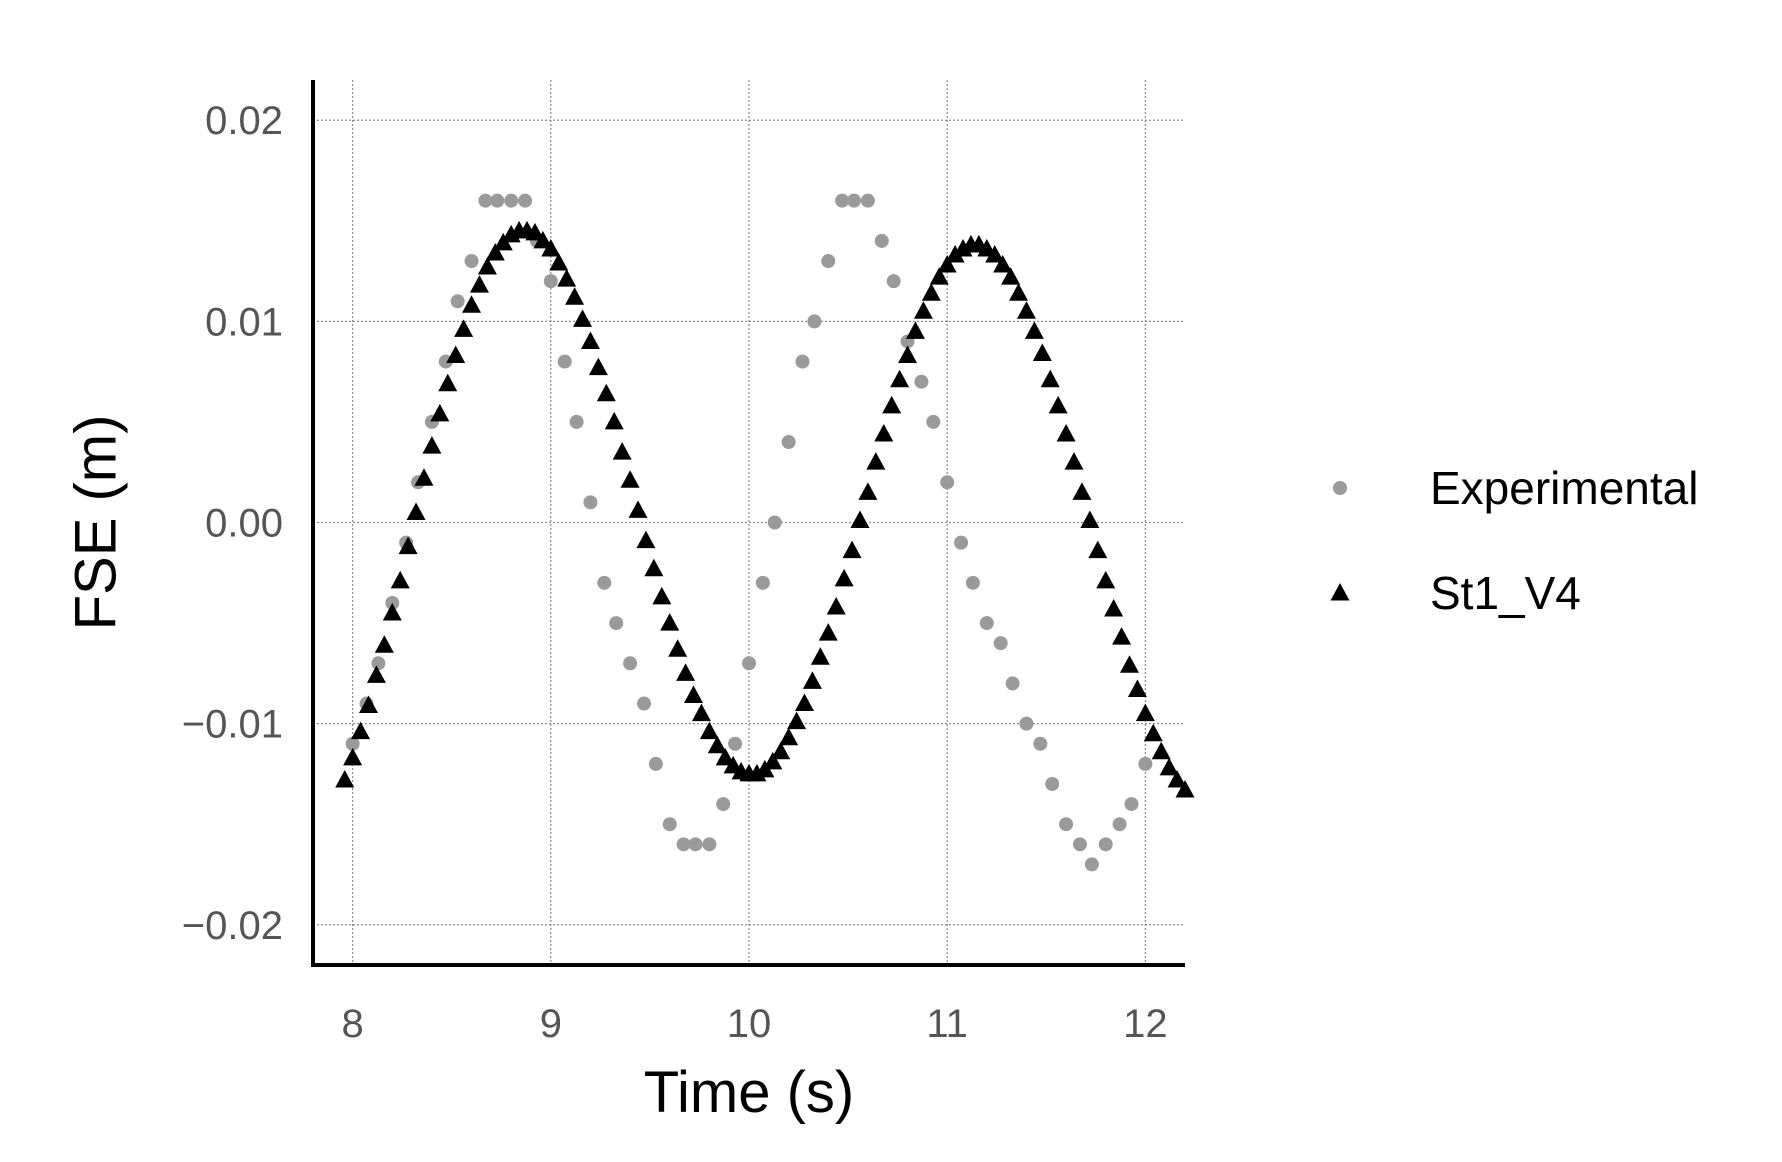 Image resolution: width=1782 pixels, height=1162 pixels. Describe the element at coordinates (749, 1024) in the screenshot. I see `x-tick-label: 10` at that location.